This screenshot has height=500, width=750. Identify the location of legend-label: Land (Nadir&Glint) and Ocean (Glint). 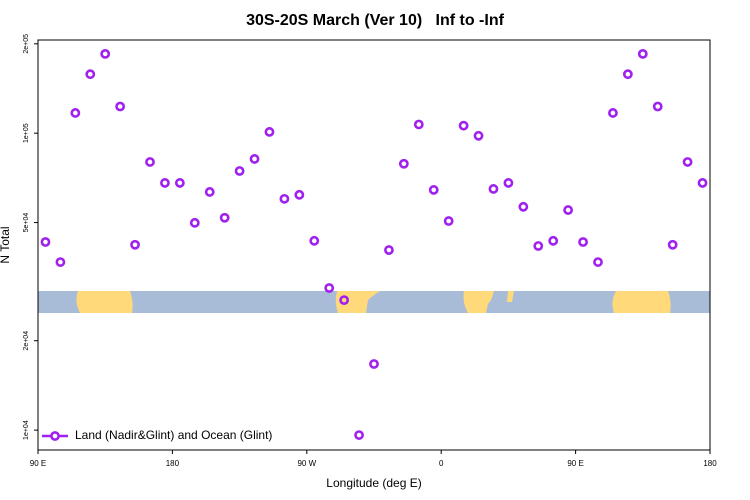
(173, 435).